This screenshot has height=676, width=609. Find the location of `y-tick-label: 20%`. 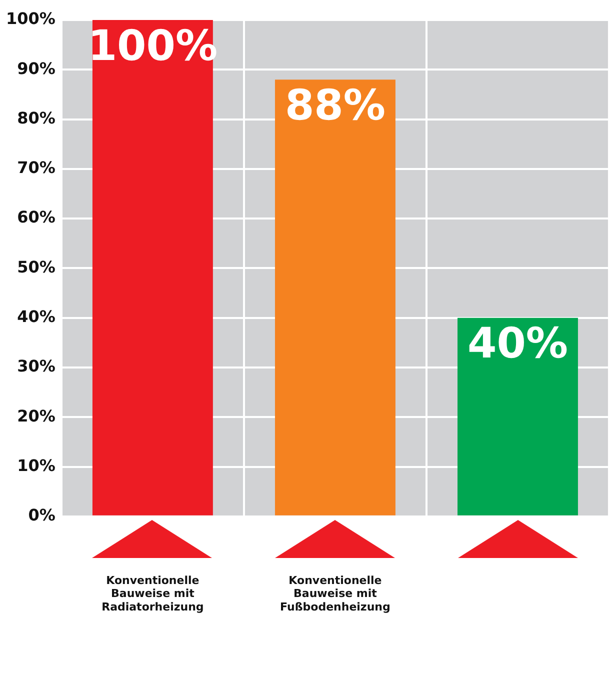

y-tick-label: 20% is located at coordinates (36, 416).